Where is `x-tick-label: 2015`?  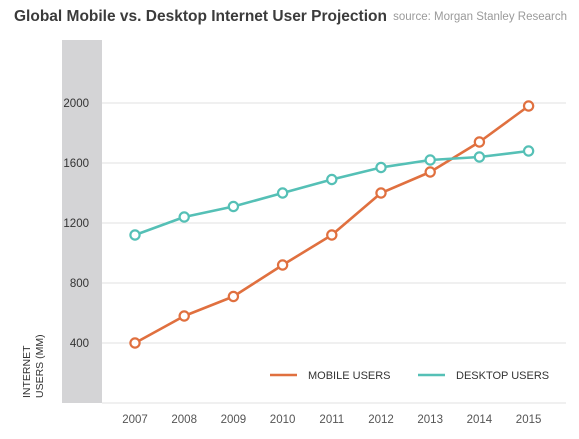
x-tick-label: 2015 is located at coordinates (529, 420).